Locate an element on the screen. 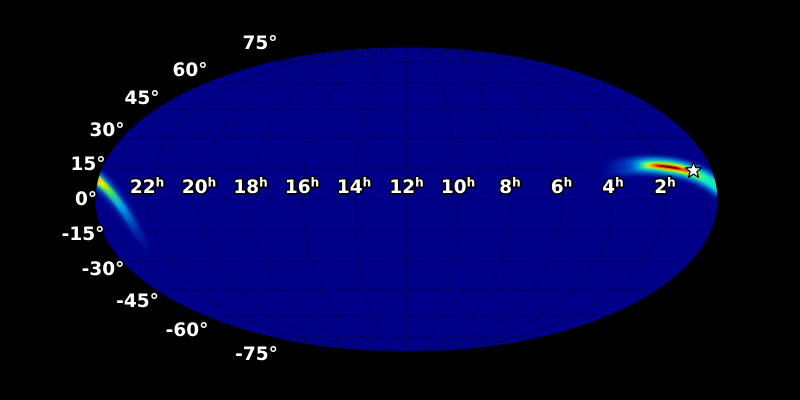  dec-tick-neg45: -45° is located at coordinates (137, 301).